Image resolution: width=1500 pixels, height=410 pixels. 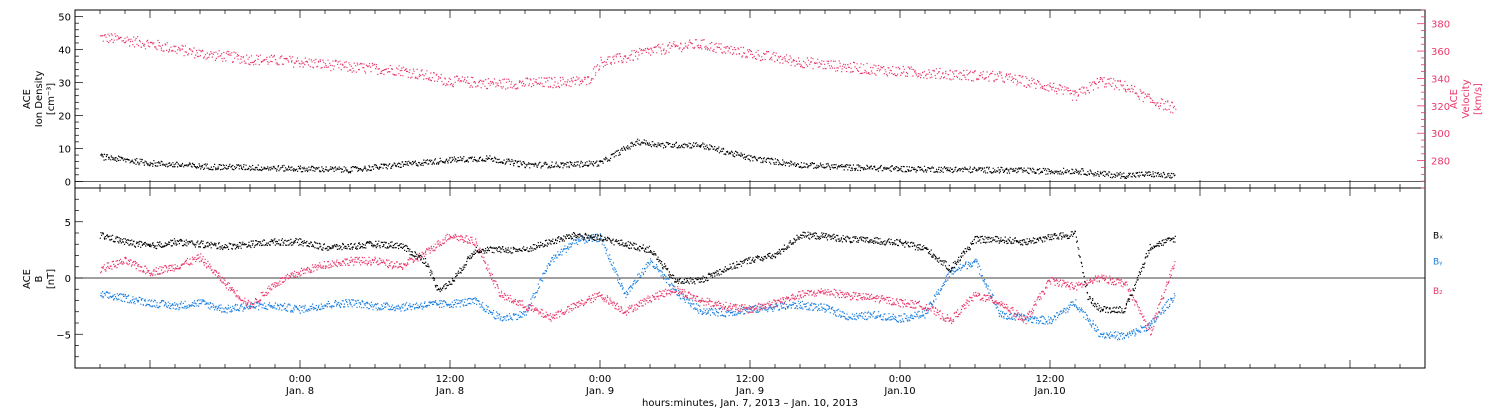 I want to click on velocity-y-tick-label: 320, so click(x=1440, y=107).